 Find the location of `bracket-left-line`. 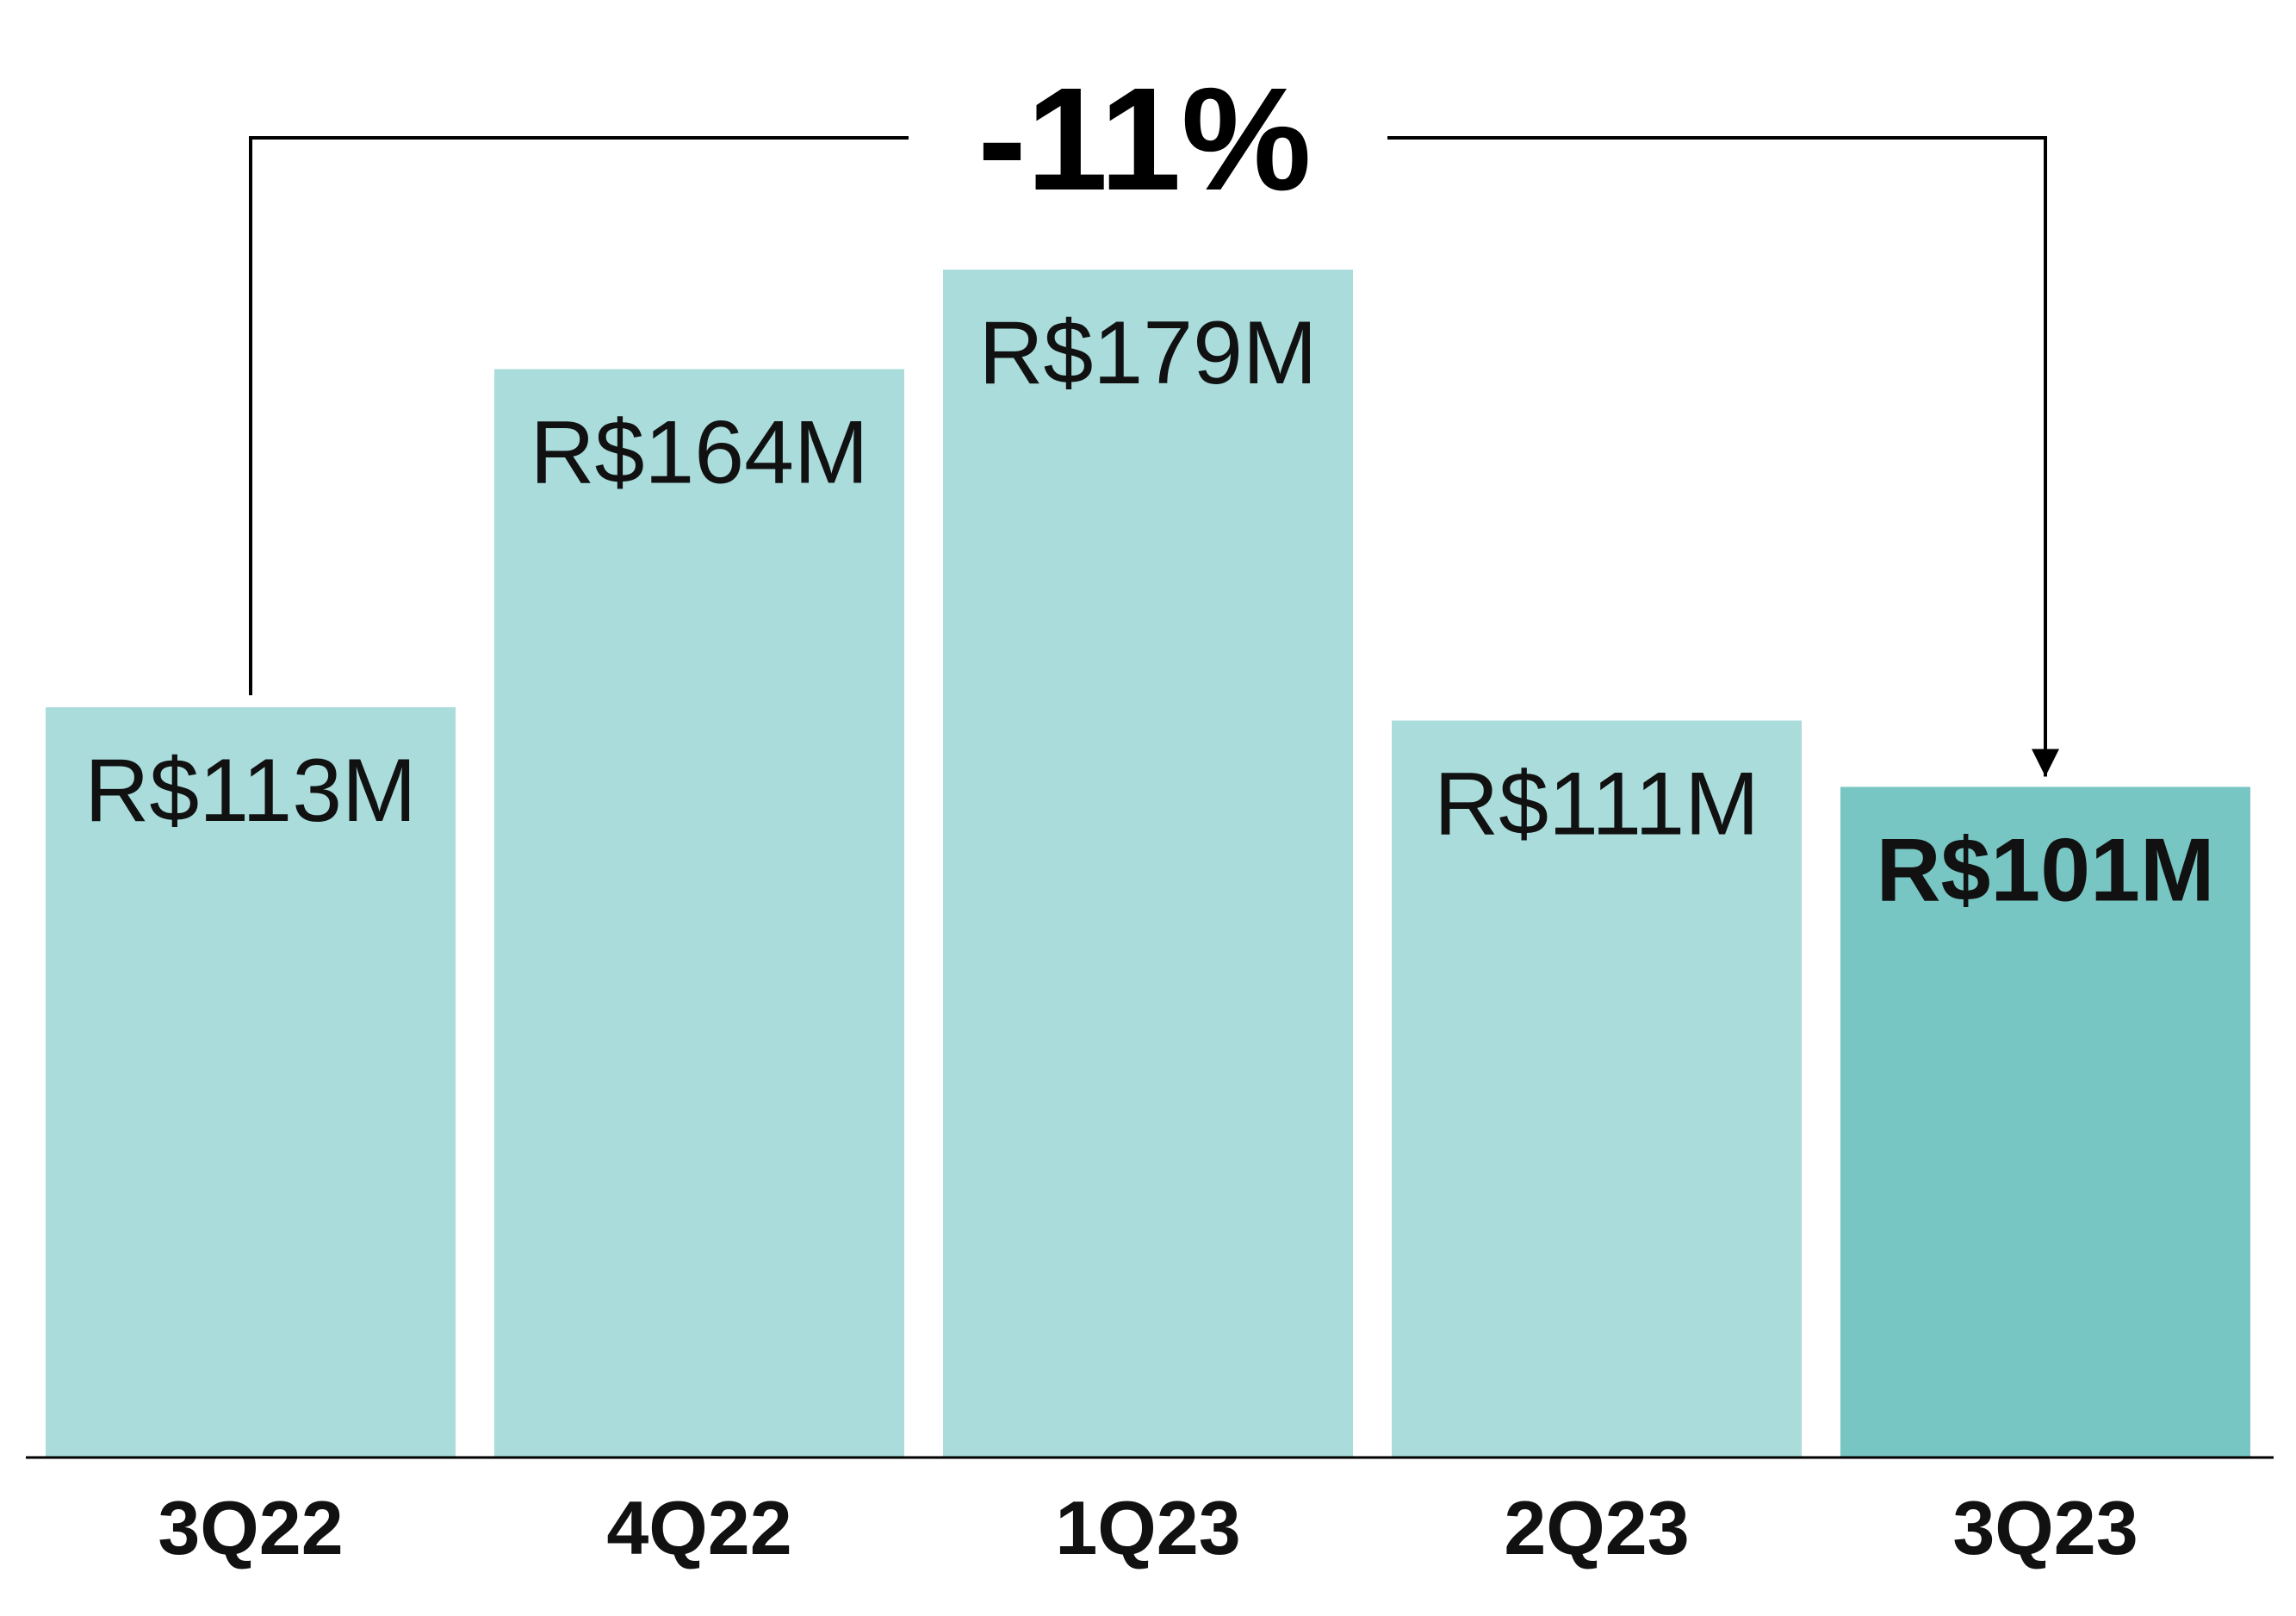

bracket-left-line is located at coordinates (579, 416).